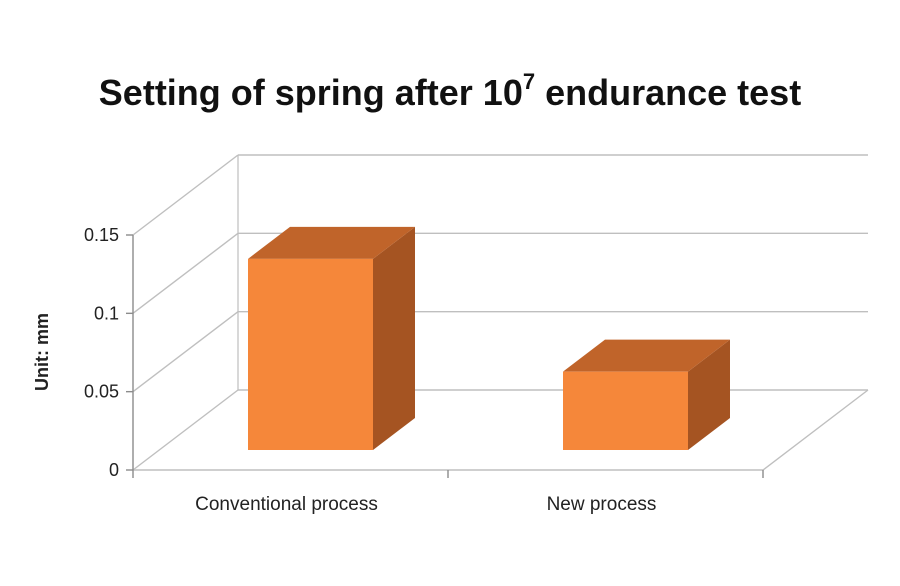 This screenshot has width=900, height=586. Describe the element at coordinates (668, 92) in the screenshot. I see `chart-title-suffix: endurance test` at that location.